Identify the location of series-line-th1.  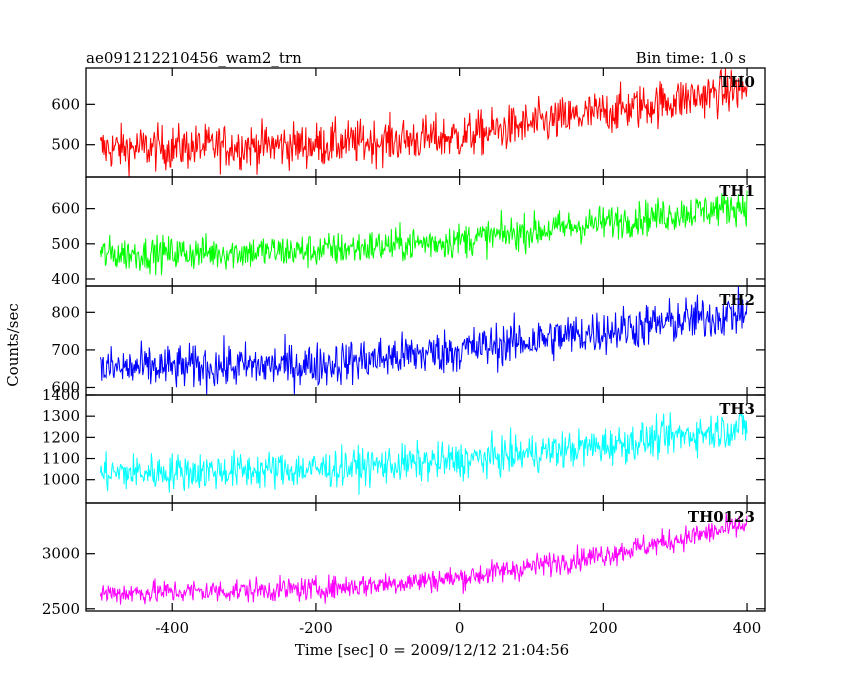
(423, 233).